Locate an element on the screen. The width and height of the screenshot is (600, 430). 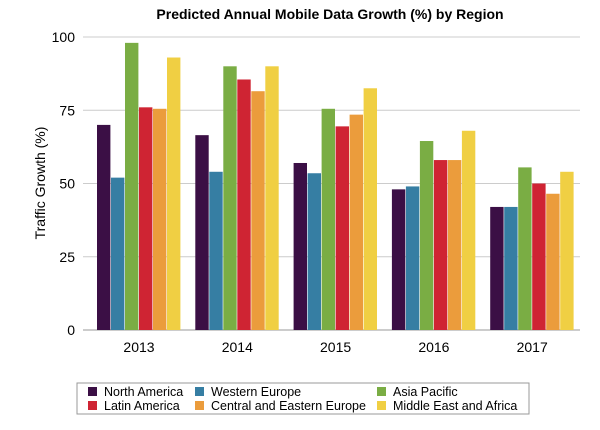
x-tick-label: 2014 is located at coordinates (237, 347).